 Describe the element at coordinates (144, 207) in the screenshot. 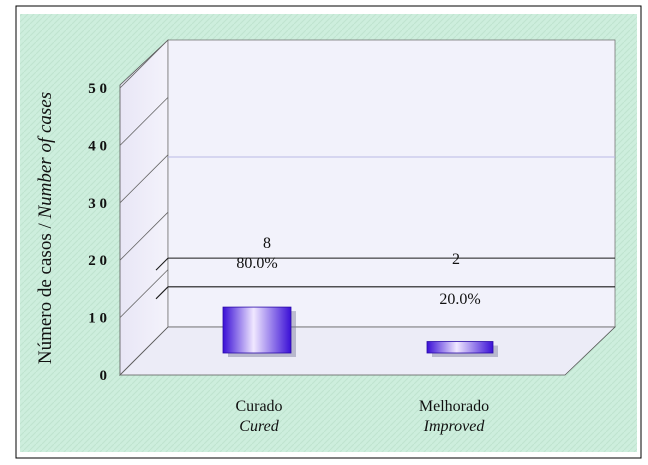

I see `side-wall` at that location.